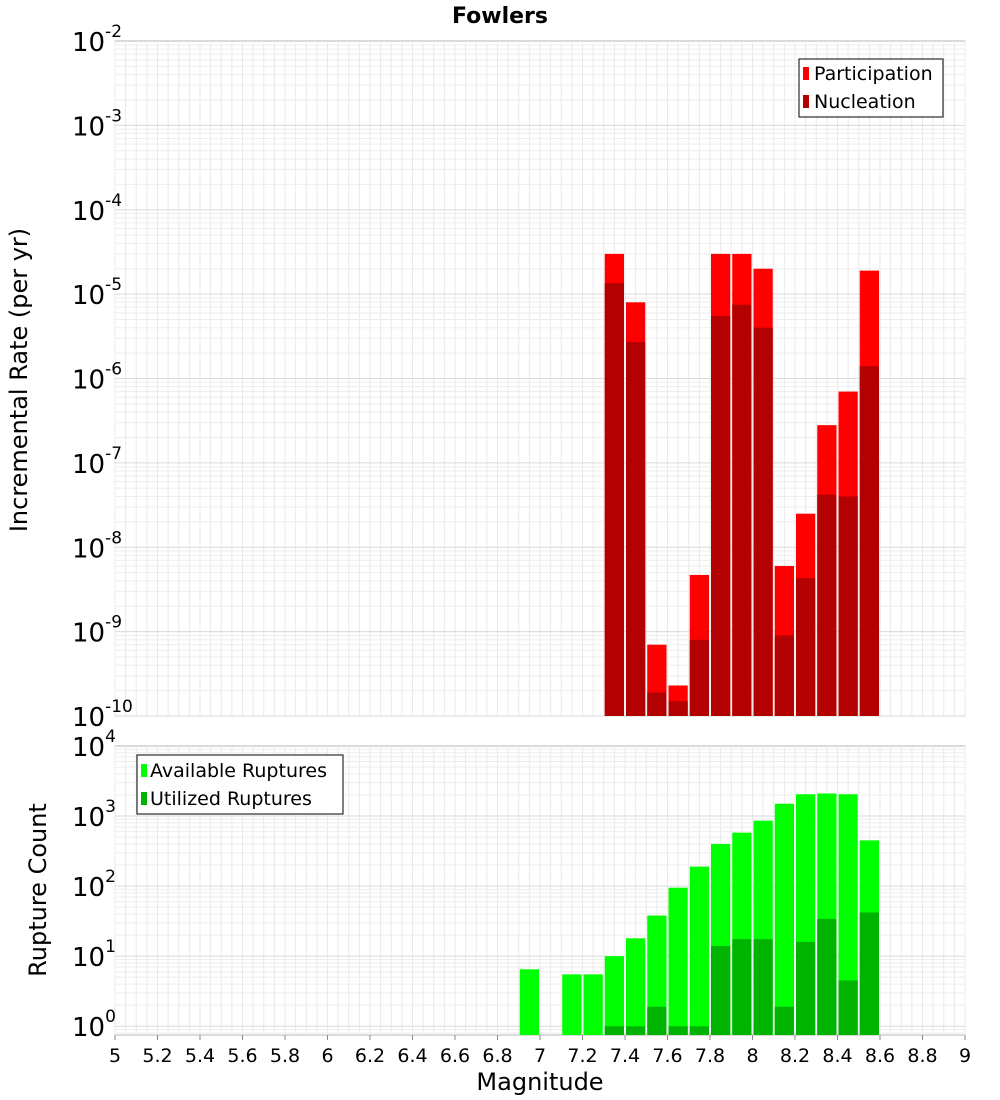 The width and height of the screenshot is (1000, 1100). Describe the element at coordinates (539, 1082) in the screenshot. I see `x-axis-label: Magnitude` at that location.